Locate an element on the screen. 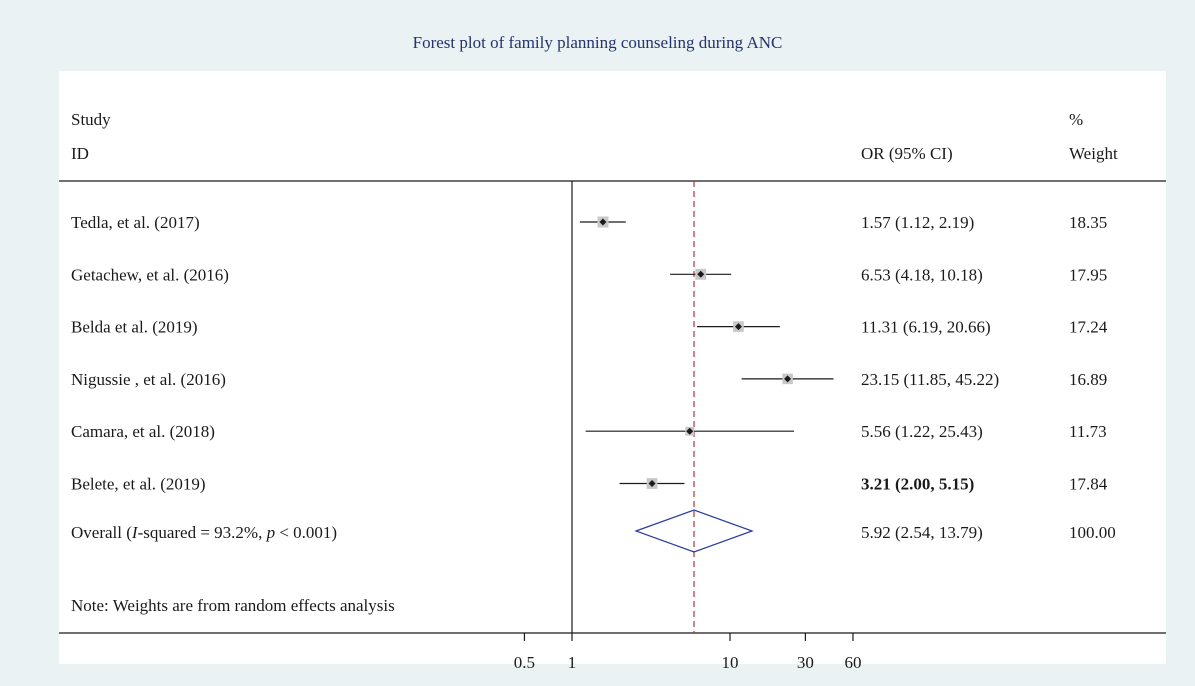 This screenshot has height=686, width=1195. study-weight: 17.95 is located at coordinates (1088, 274).